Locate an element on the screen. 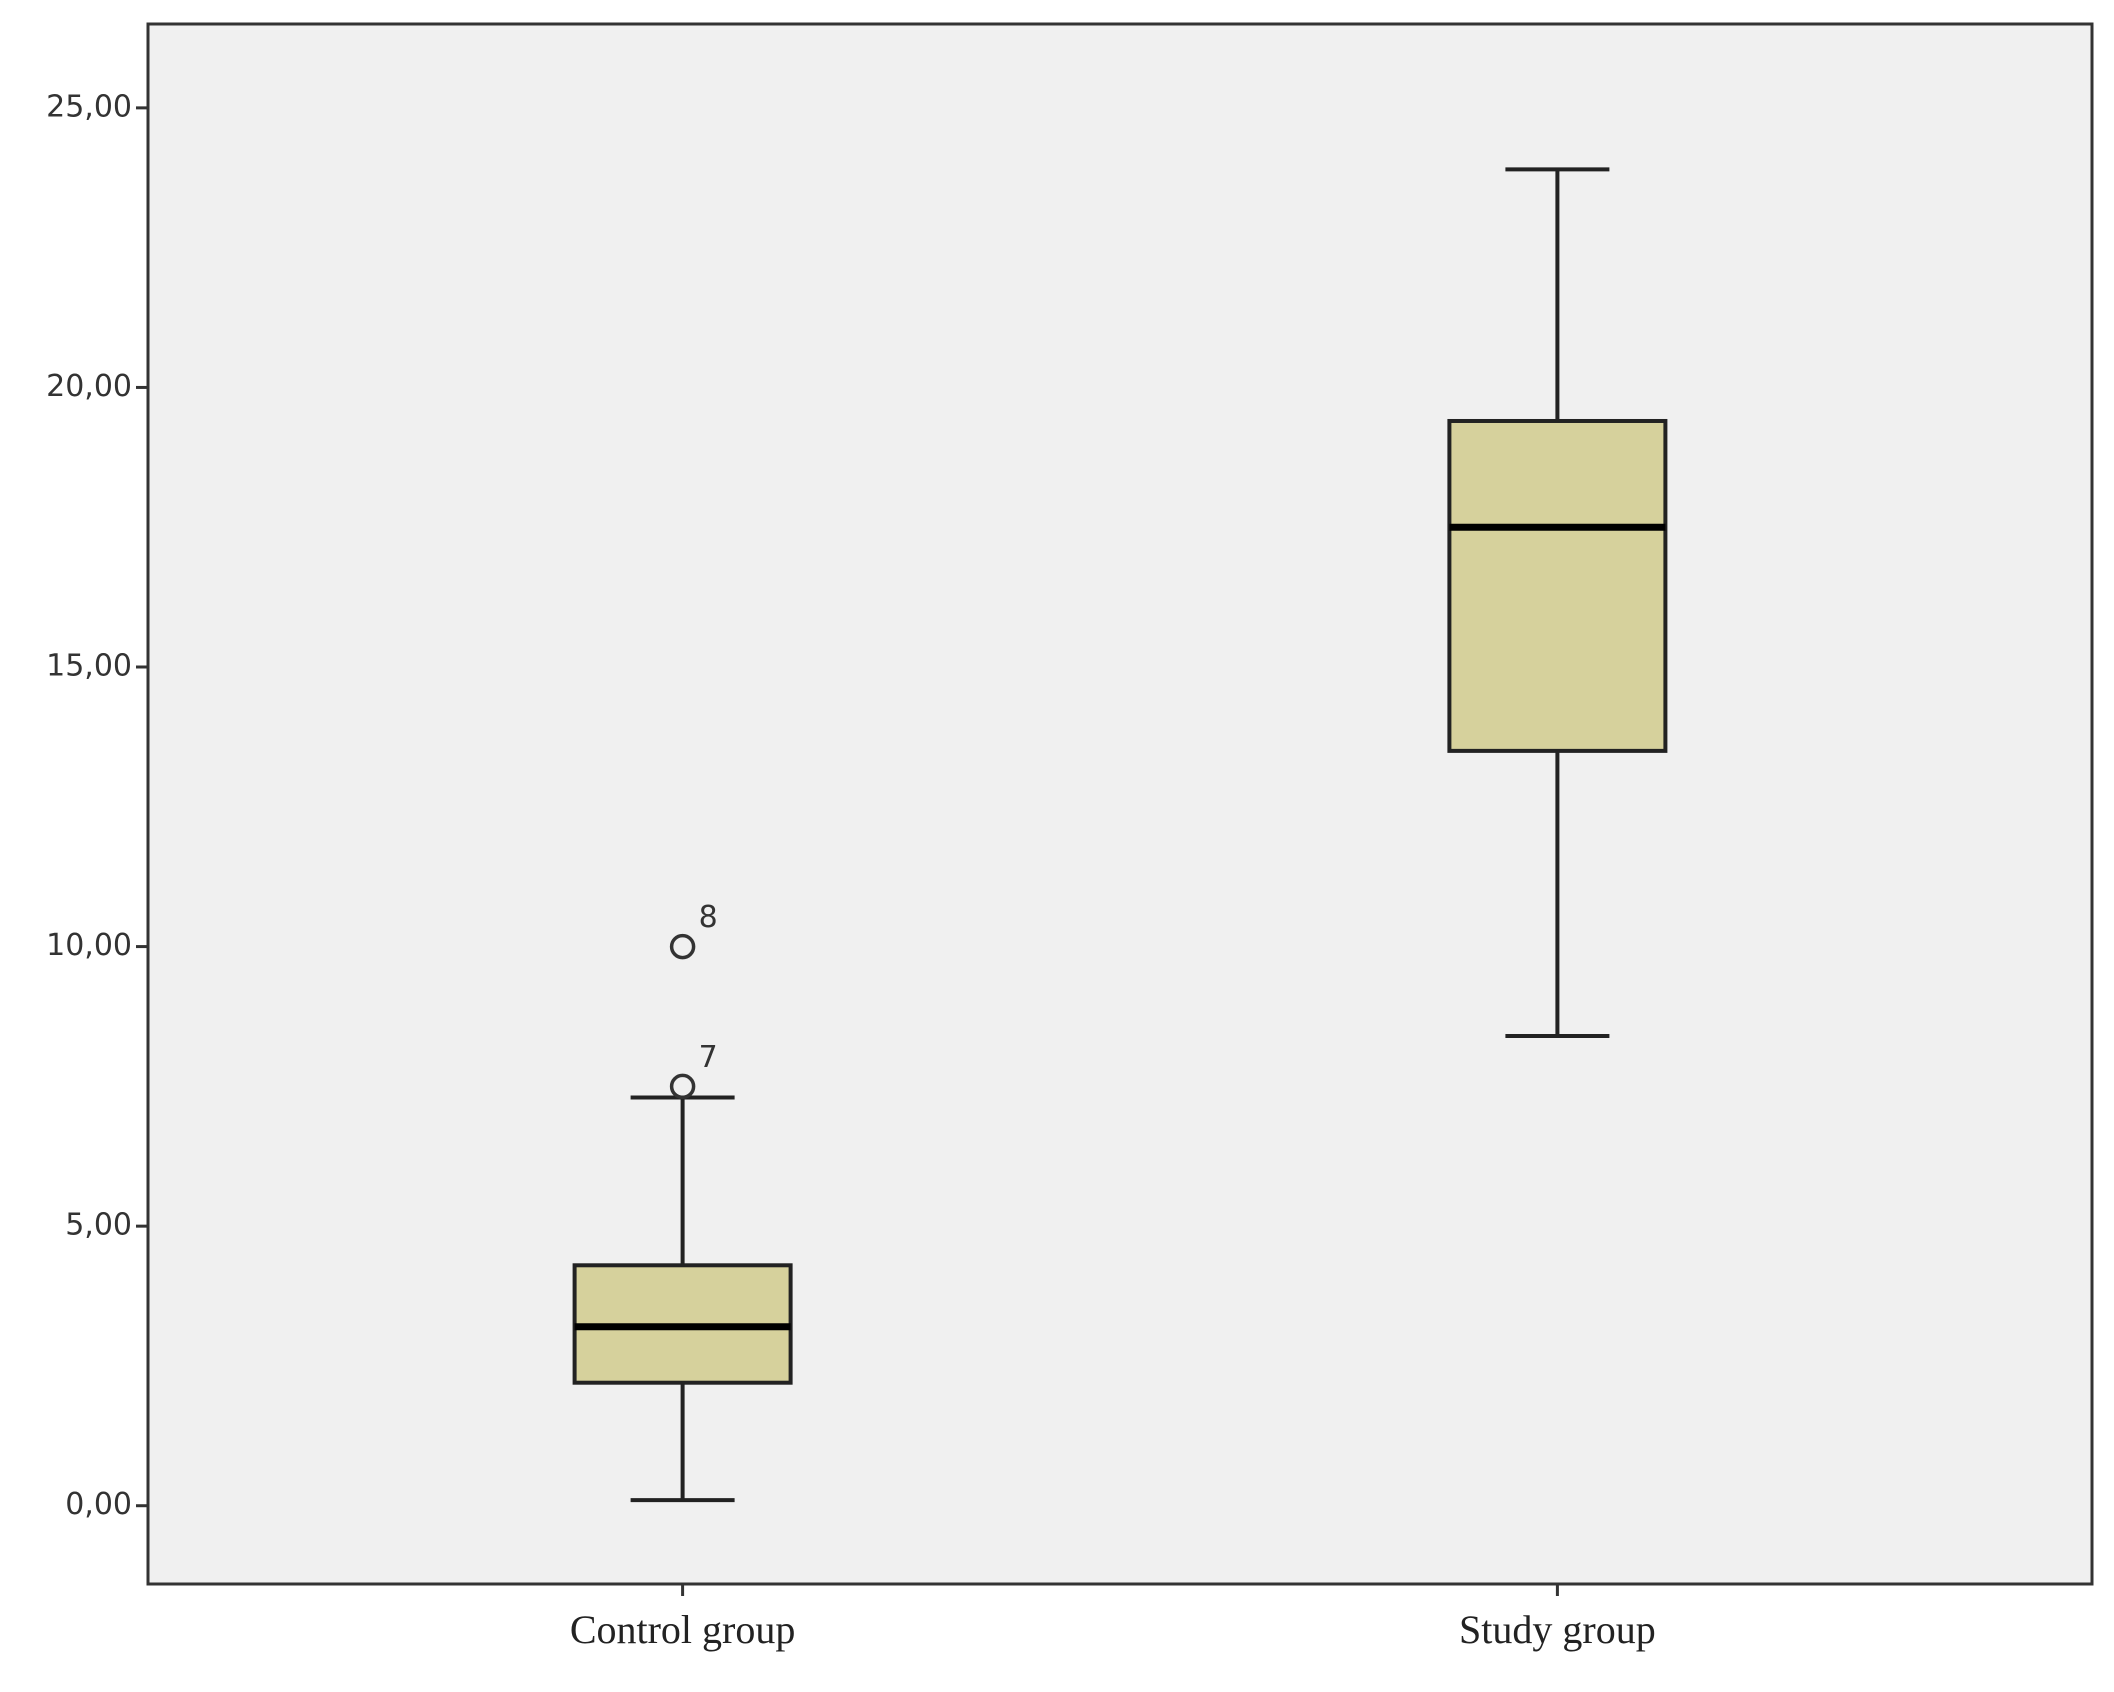 The width and height of the screenshot is (2114, 1692). x-tick-label: Control group is located at coordinates (683, 1629).